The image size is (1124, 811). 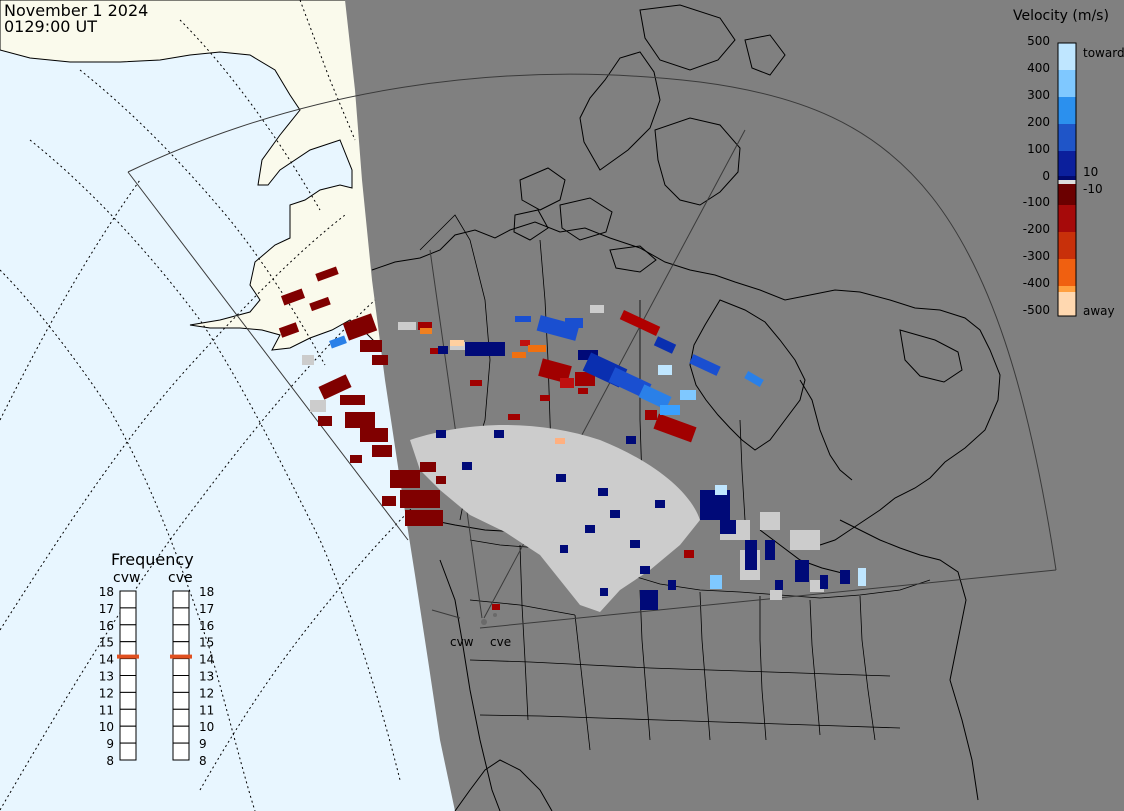 What do you see at coordinates (1103, 53) in the screenshot?
I see `legend-toward-label: toward` at bounding box center [1103, 53].